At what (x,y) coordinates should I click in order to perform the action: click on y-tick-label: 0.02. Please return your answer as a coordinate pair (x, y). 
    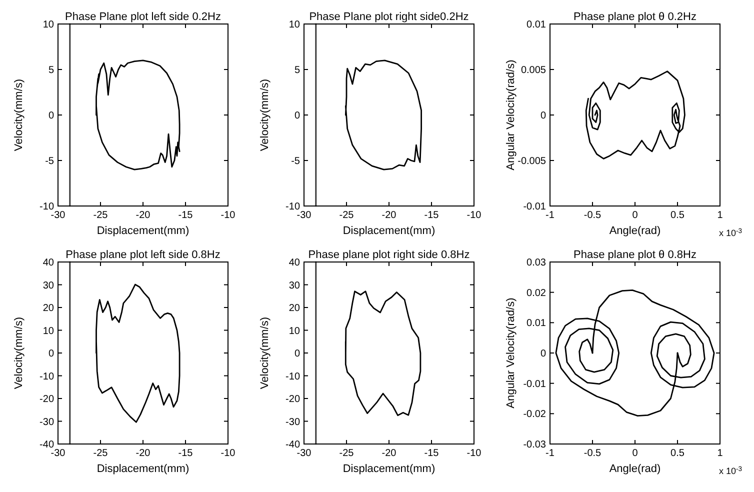
    Looking at the image, I should click on (536, 293).